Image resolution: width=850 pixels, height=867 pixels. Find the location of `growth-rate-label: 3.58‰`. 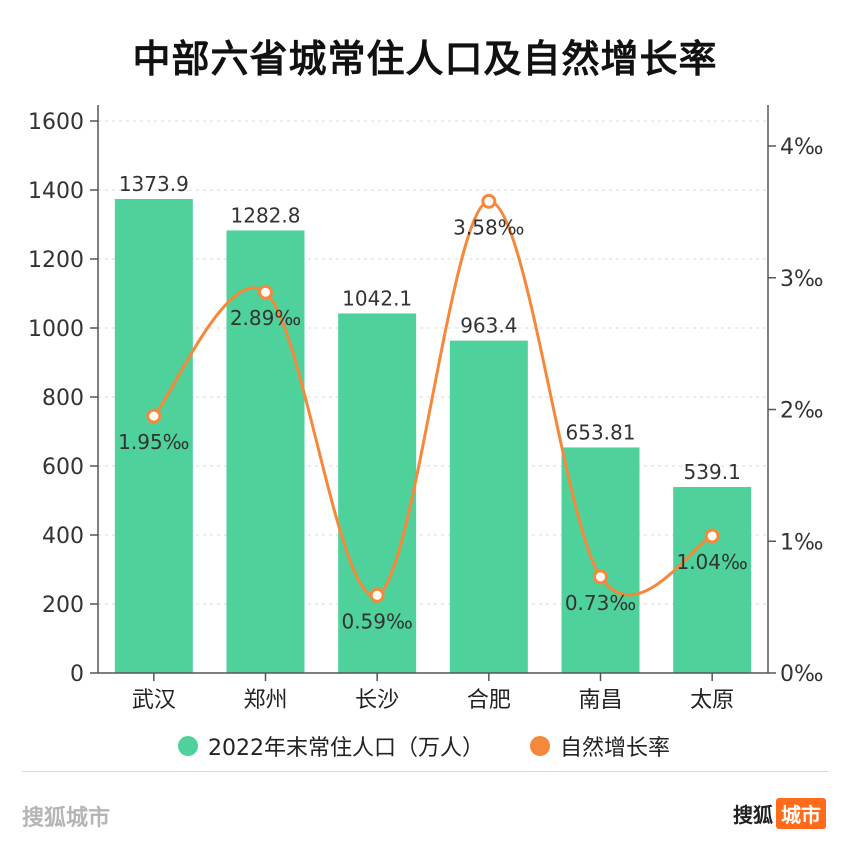

growth-rate-label: 3.58‰ is located at coordinates (488, 227).